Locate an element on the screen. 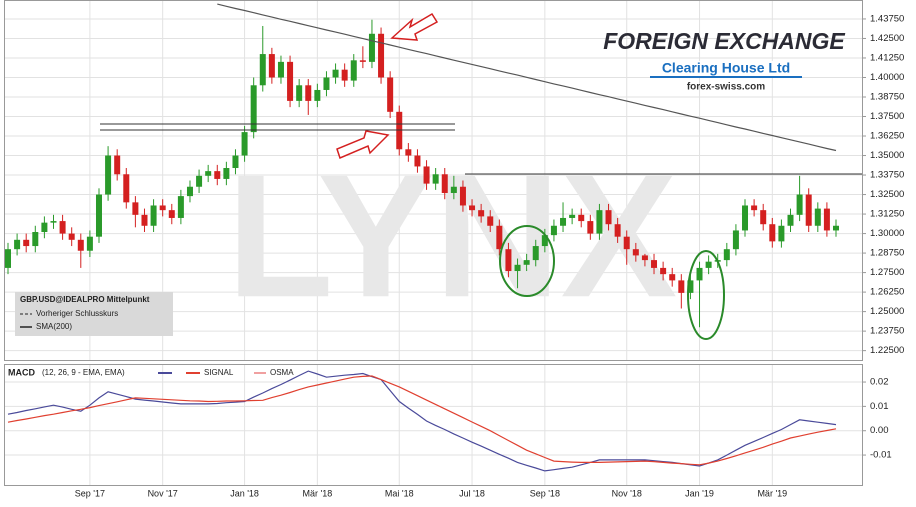  x-tick-label: Sep '18 is located at coordinates (545, 493).